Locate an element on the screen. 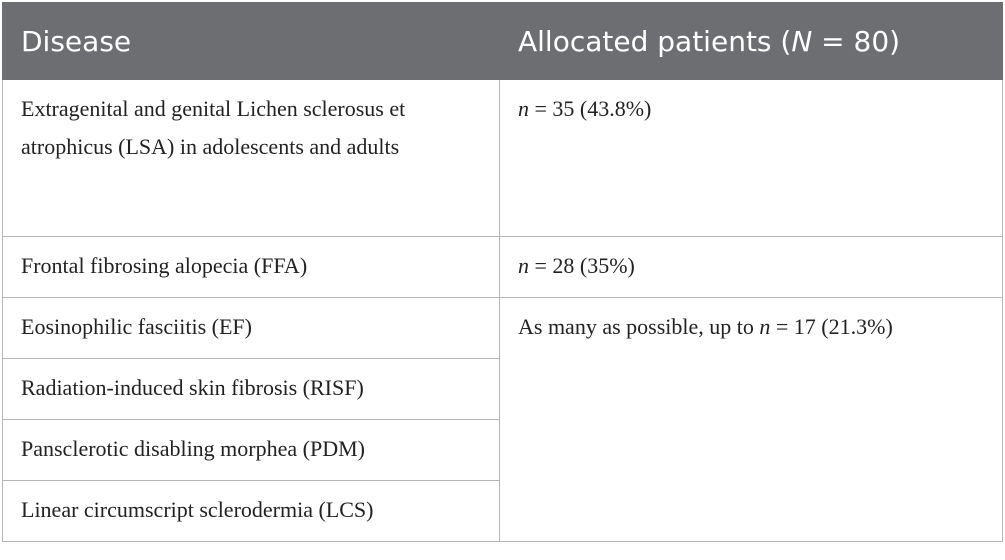  table-row: Linear circumscript sclerodermia (LCS) is located at coordinates (502, 511).